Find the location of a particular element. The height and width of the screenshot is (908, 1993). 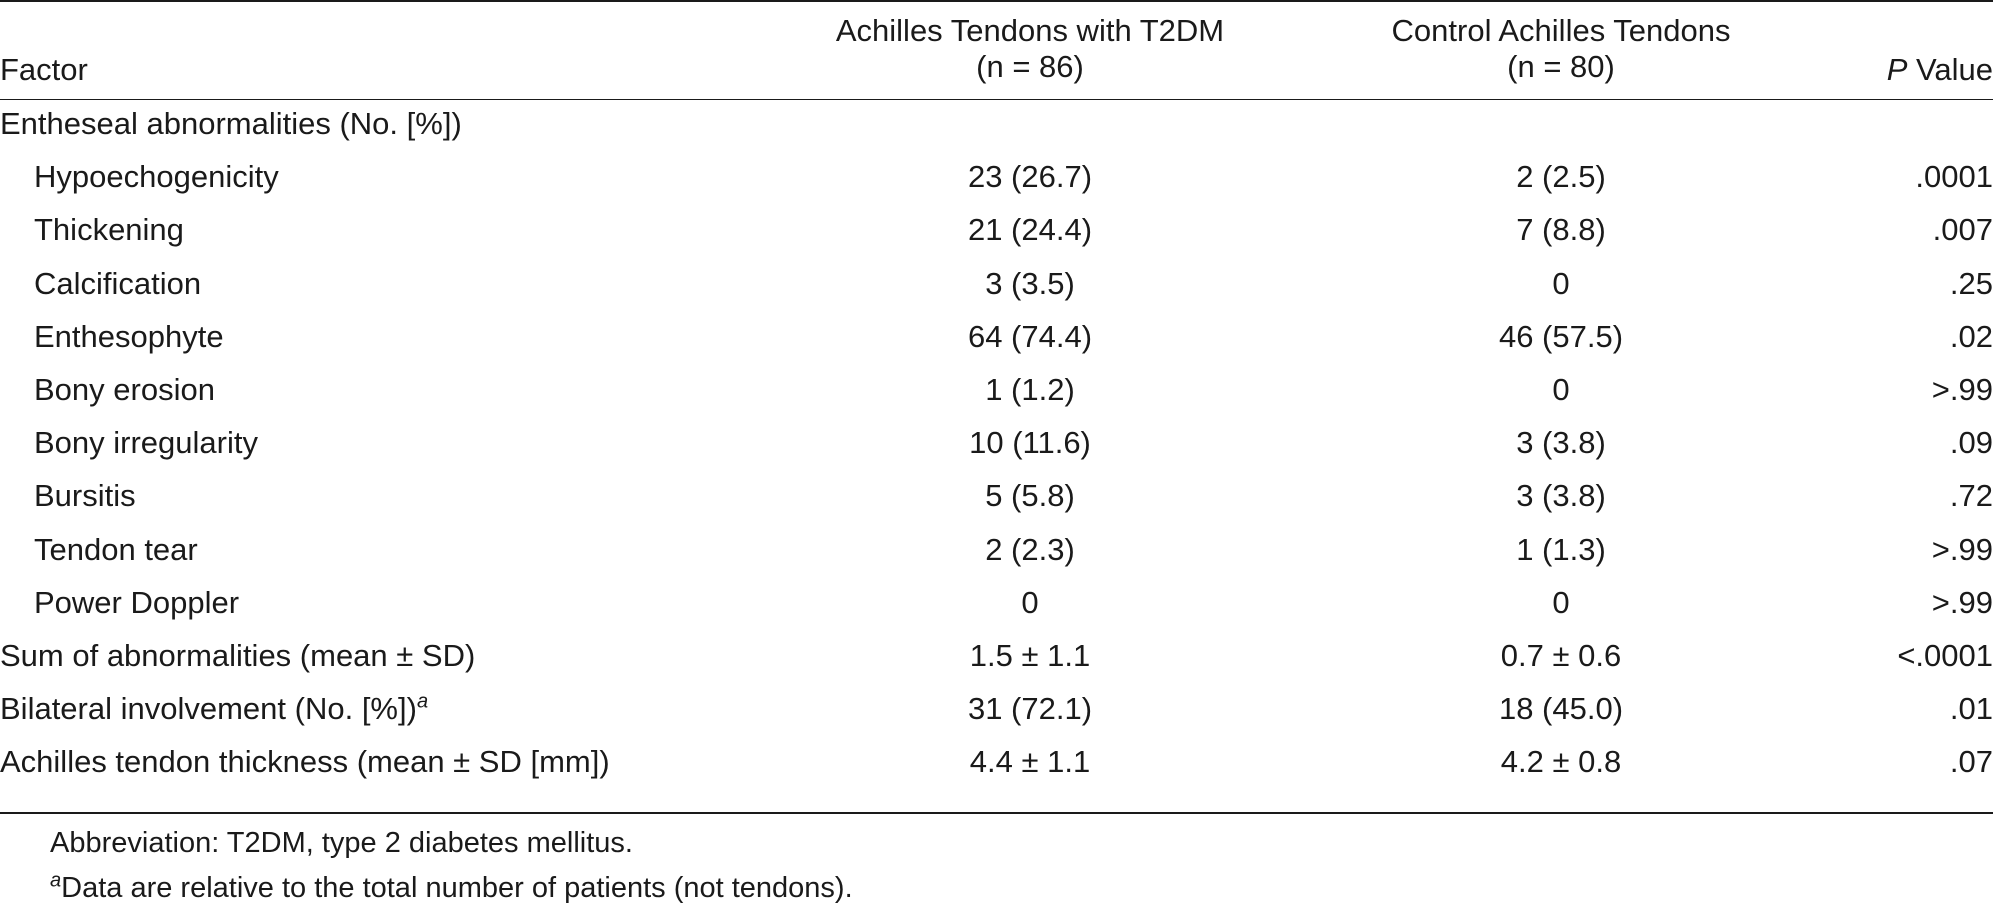

row-factor: Entheseal abnormalities (No. [%]) is located at coordinates (231, 124).